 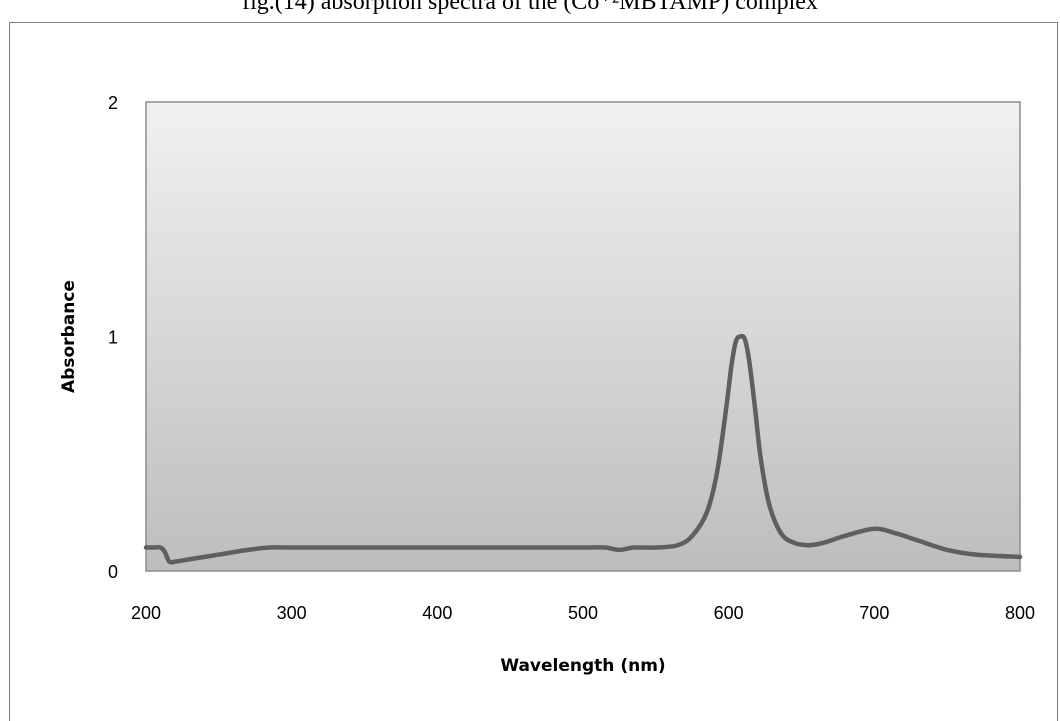 What do you see at coordinates (113, 572) in the screenshot?
I see `y-tick-label: 0` at bounding box center [113, 572].